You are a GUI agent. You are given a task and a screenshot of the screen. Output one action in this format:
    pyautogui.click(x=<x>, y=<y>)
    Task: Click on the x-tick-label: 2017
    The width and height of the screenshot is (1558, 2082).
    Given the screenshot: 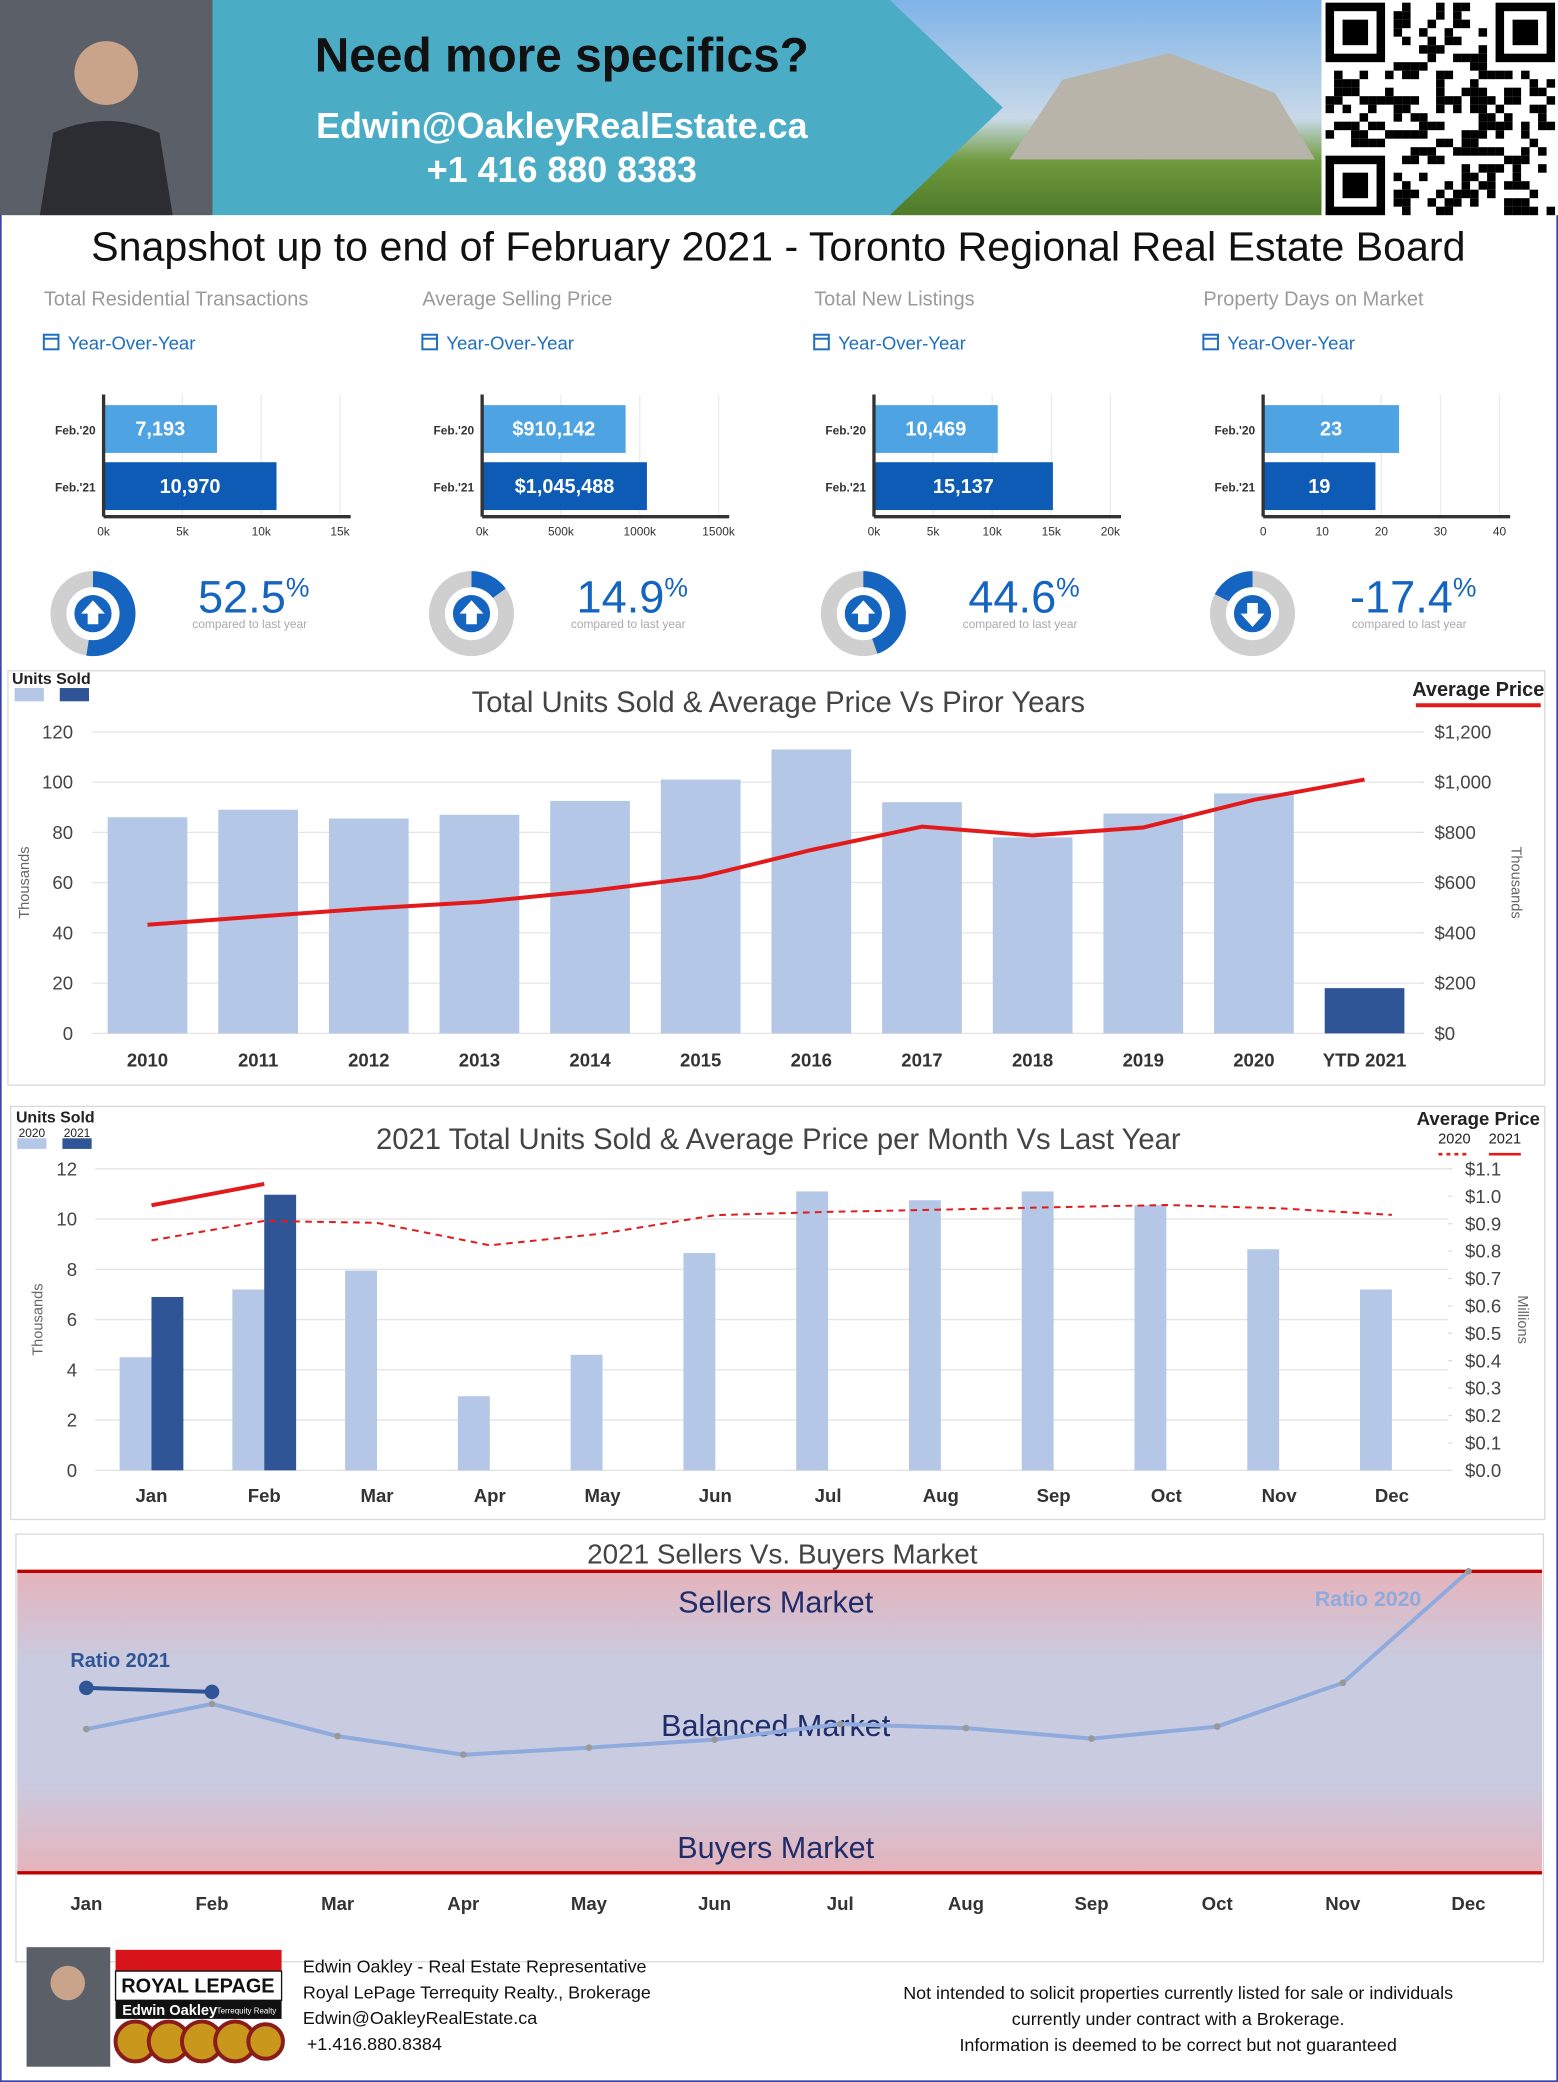 What is the action you would take?
    pyautogui.click(x=921, y=1060)
    